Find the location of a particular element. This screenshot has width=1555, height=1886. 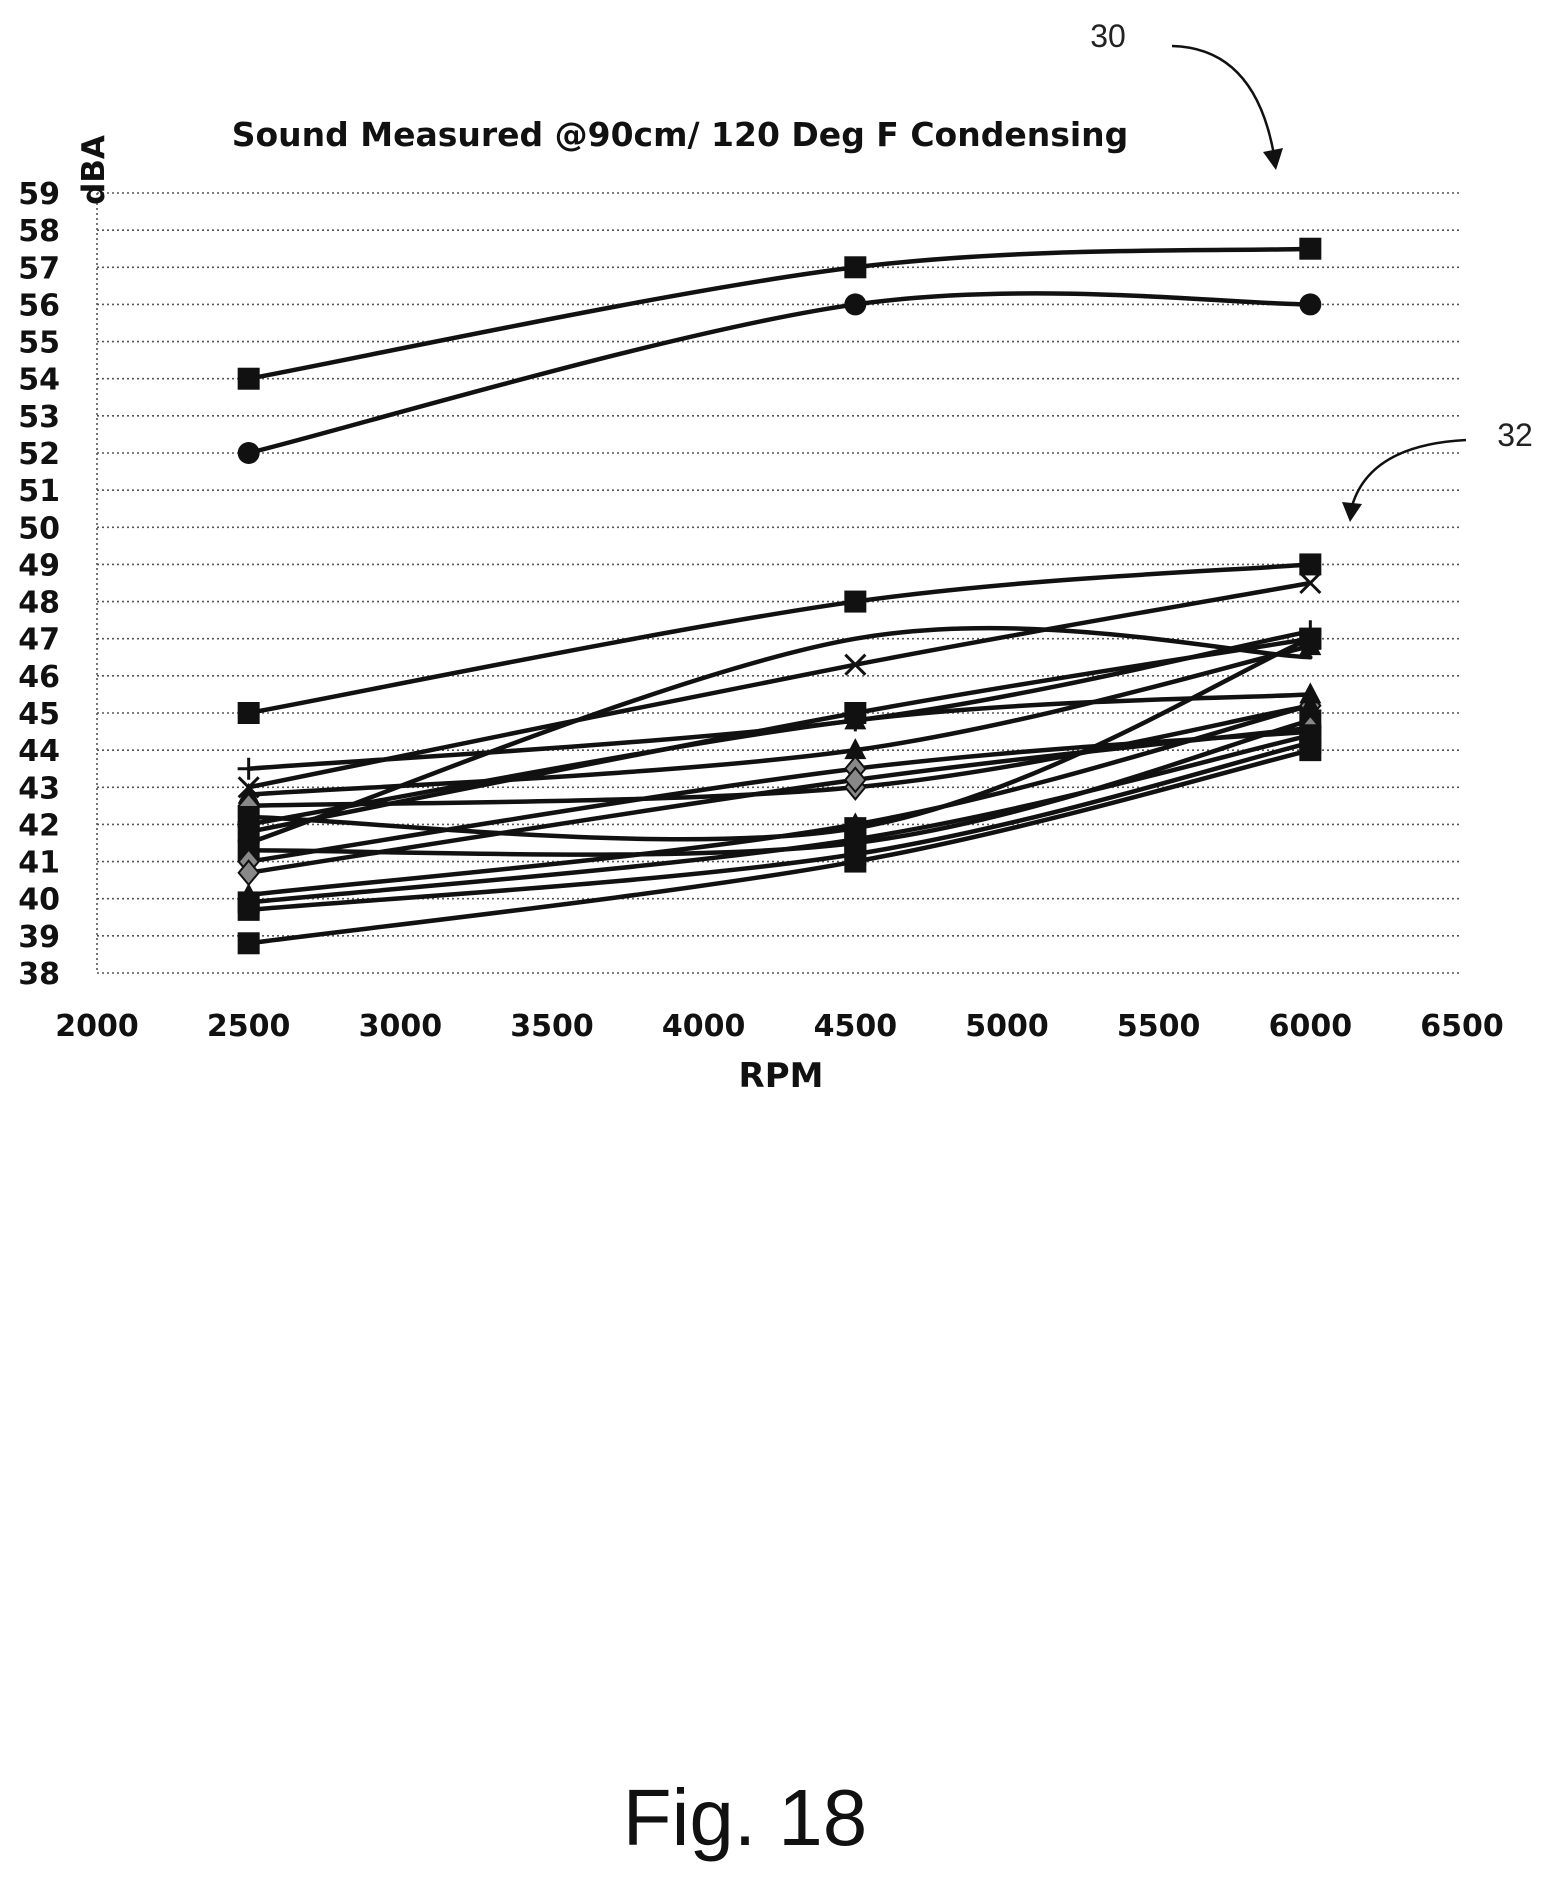

y-tick-label: 56 is located at coordinates (39, 305).